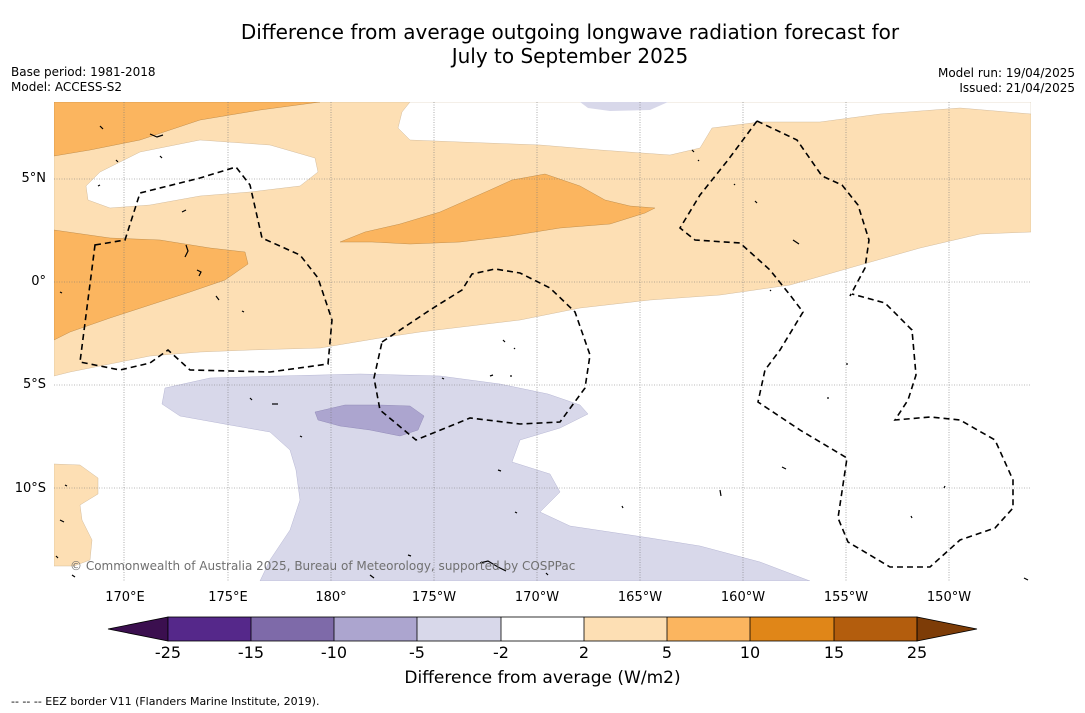 The image size is (1085, 713). Describe the element at coordinates (1006, 73) in the screenshot. I see `model-run-text: Model run: 19/04/2025` at that location.